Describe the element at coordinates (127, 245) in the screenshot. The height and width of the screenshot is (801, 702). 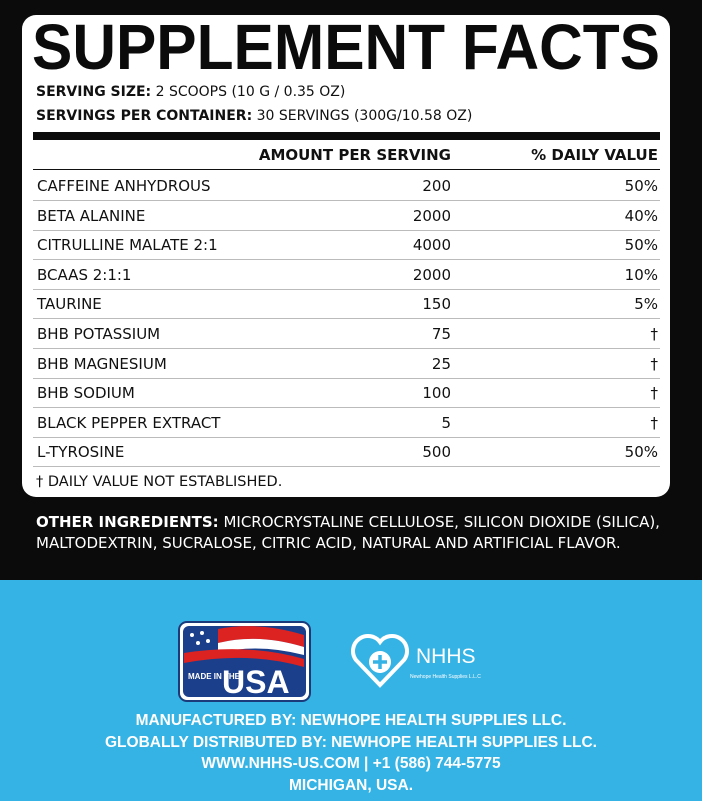
I see `ingredient-name: CITRULLINE MALATE 2:1` at that location.